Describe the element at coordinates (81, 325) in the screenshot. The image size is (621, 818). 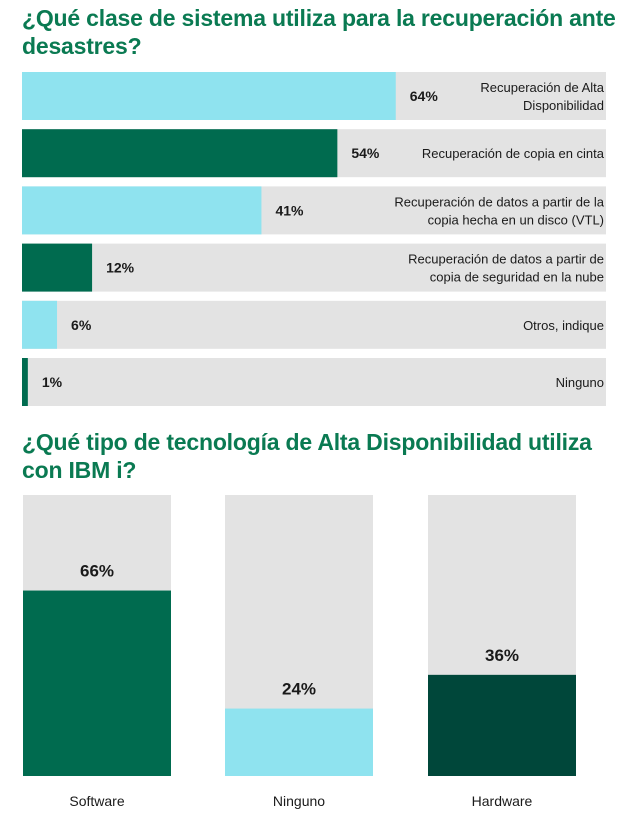
I see `bar-value-label: 6%` at that location.